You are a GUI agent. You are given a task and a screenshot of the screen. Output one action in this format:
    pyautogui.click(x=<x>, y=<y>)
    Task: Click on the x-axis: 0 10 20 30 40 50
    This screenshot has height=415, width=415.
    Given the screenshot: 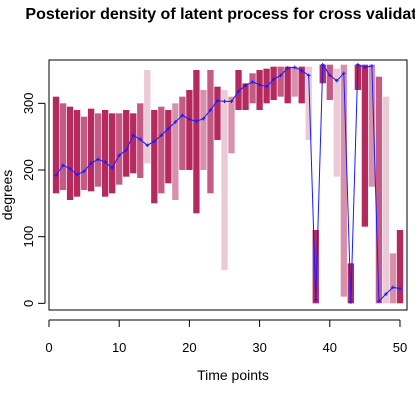 What is the action you would take?
    pyautogui.click(x=226, y=337)
    